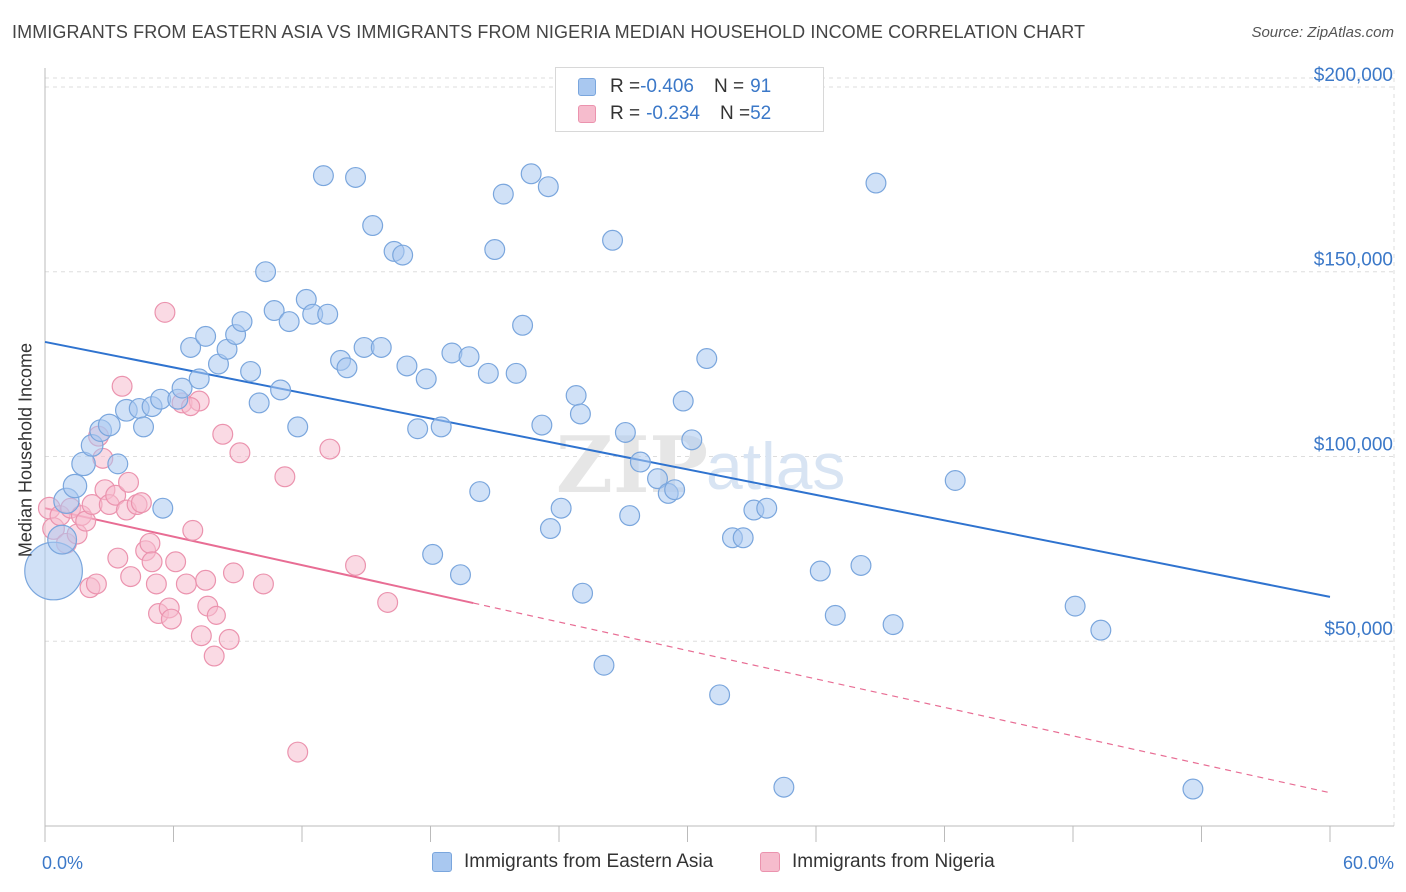 The image size is (1406, 892). Describe the element at coordinates (587, 87) in the screenshot. I see `legend-swatch-blue` at that location.